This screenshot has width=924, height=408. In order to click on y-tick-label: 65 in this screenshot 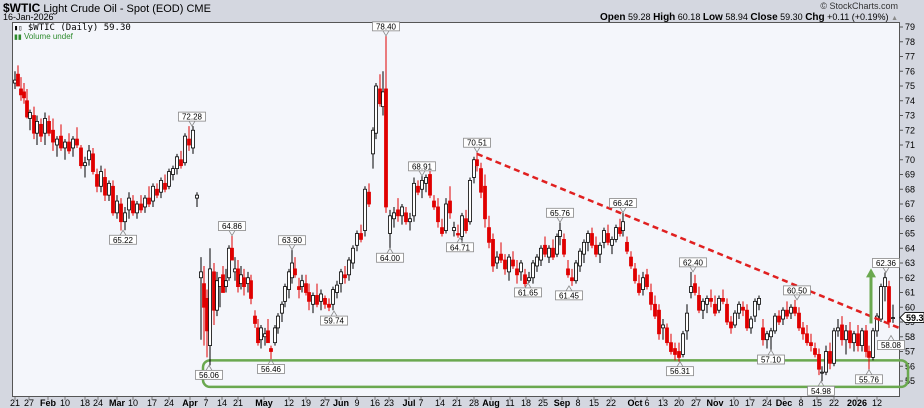, I will do `click(910, 234)`.